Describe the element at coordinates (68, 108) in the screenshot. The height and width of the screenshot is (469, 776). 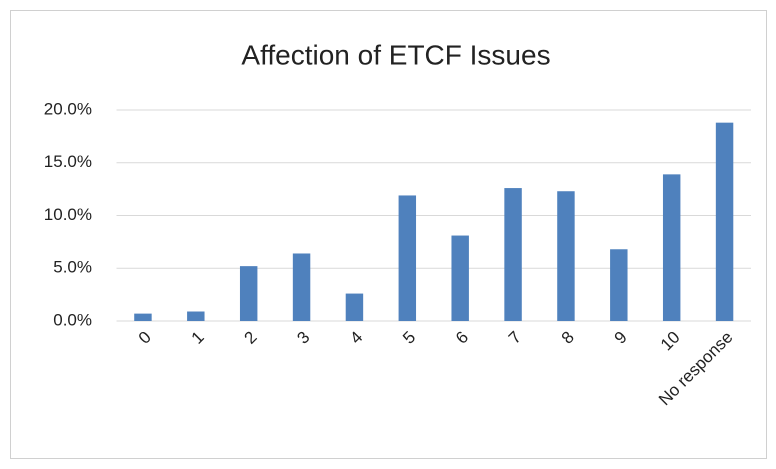
I see `y-tick-label: 20.0%` at that location.